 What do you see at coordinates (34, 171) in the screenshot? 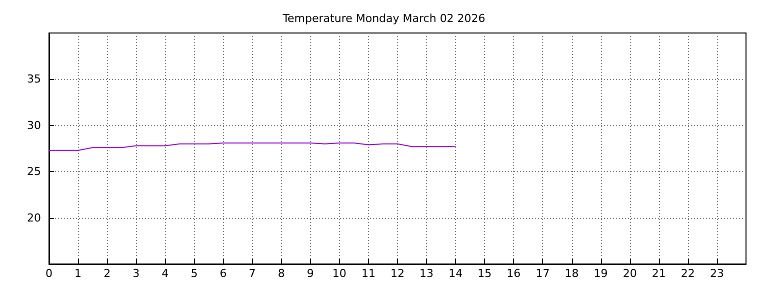
I see `y-tick-label: 25` at bounding box center [34, 171].